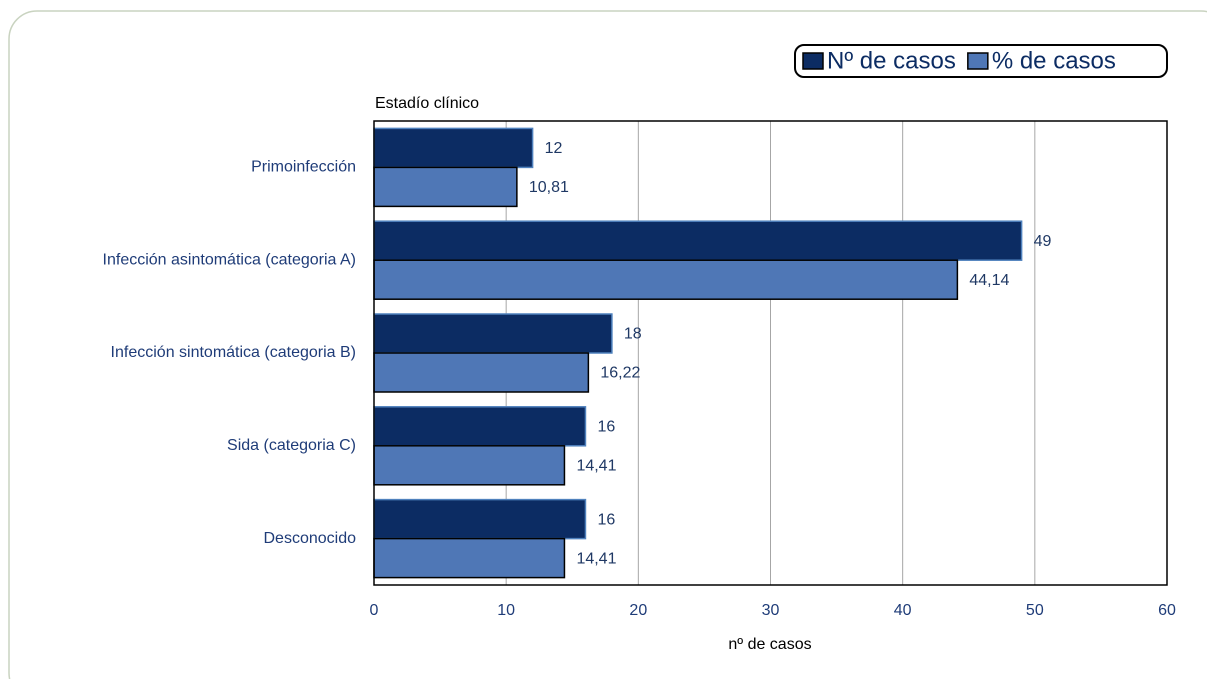 Image resolution: width=1207 pixels, height=679 pixels. I want to click on x-tick-label: 60, so click(1167, 610).